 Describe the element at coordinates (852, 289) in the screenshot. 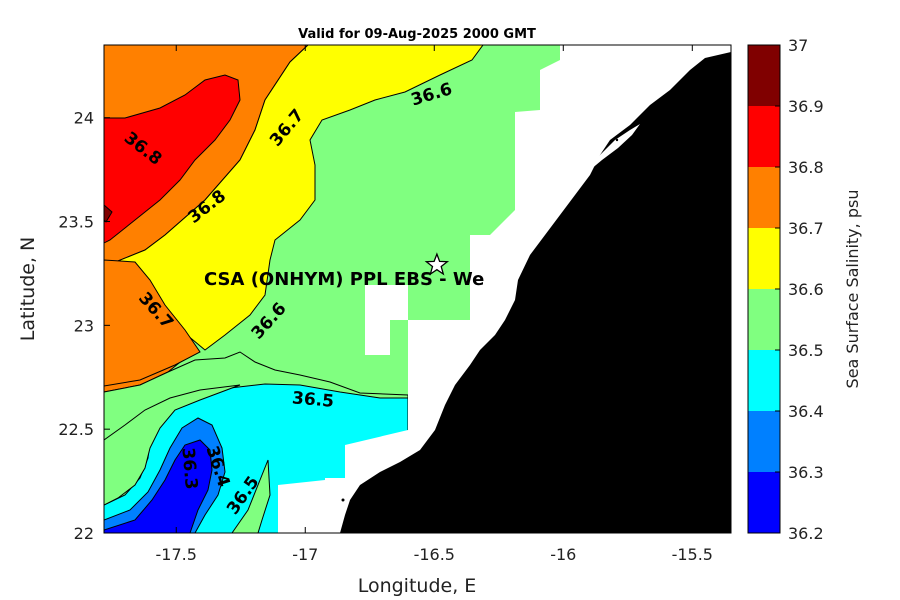

I see `colorbar-label: Sea Surface Salinity, psu` at that location.